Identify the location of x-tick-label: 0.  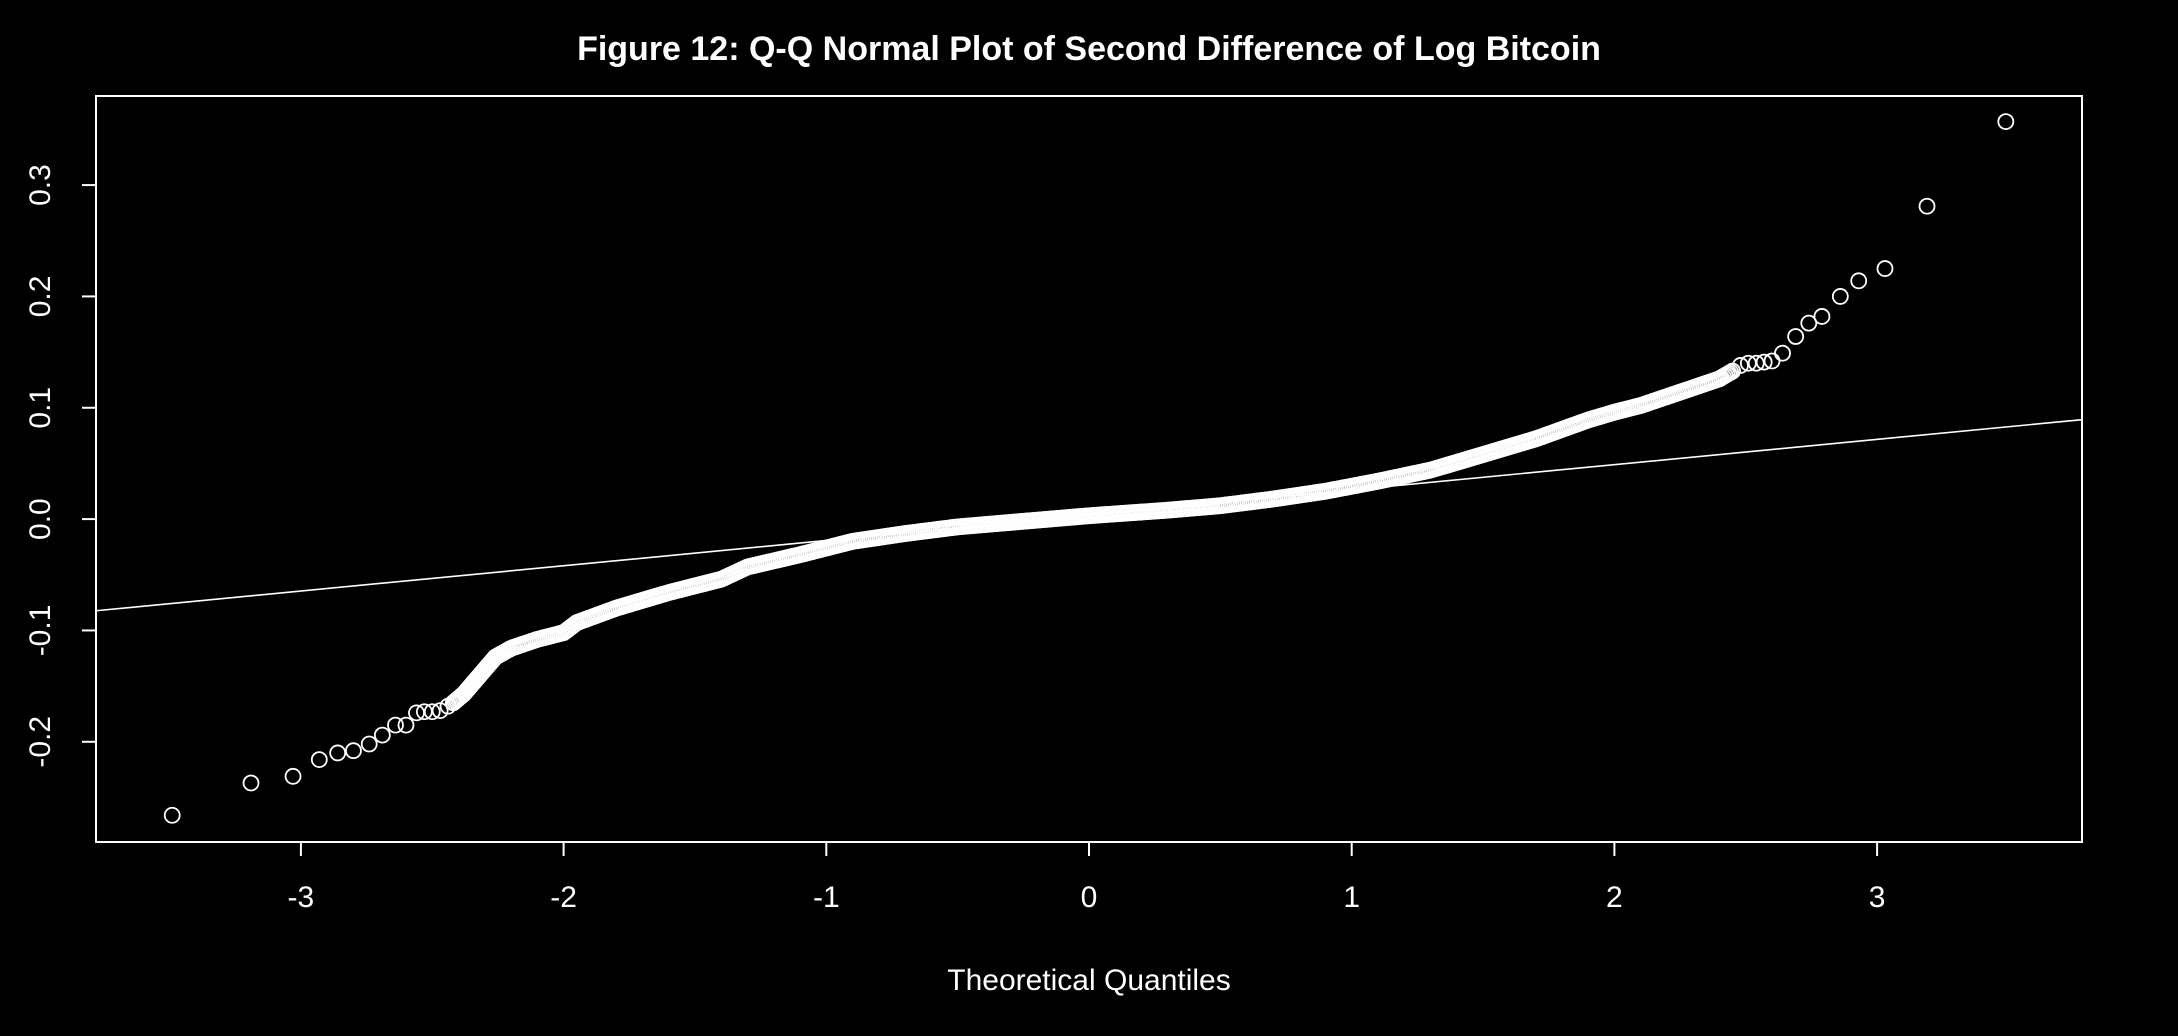
(1089, 897).